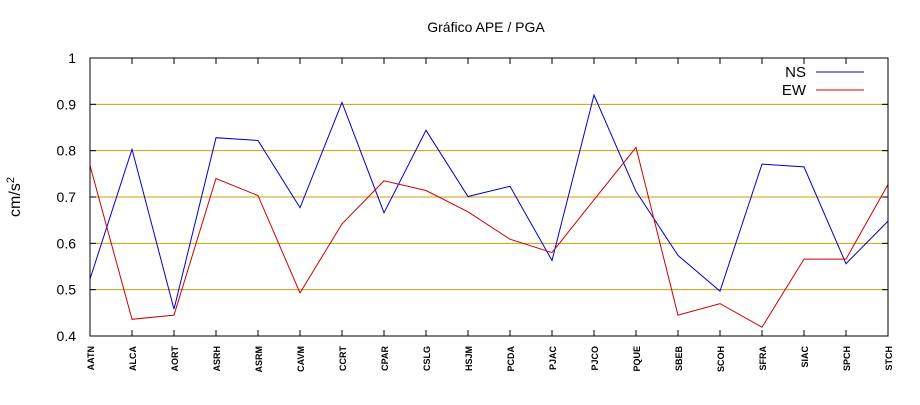 The width and height of the screenshot is (920, 405). What do you see at coordinates (847, 358) in the screenshot?
I see `x-tick-label: SPCH` at bounding box center [847, 358].